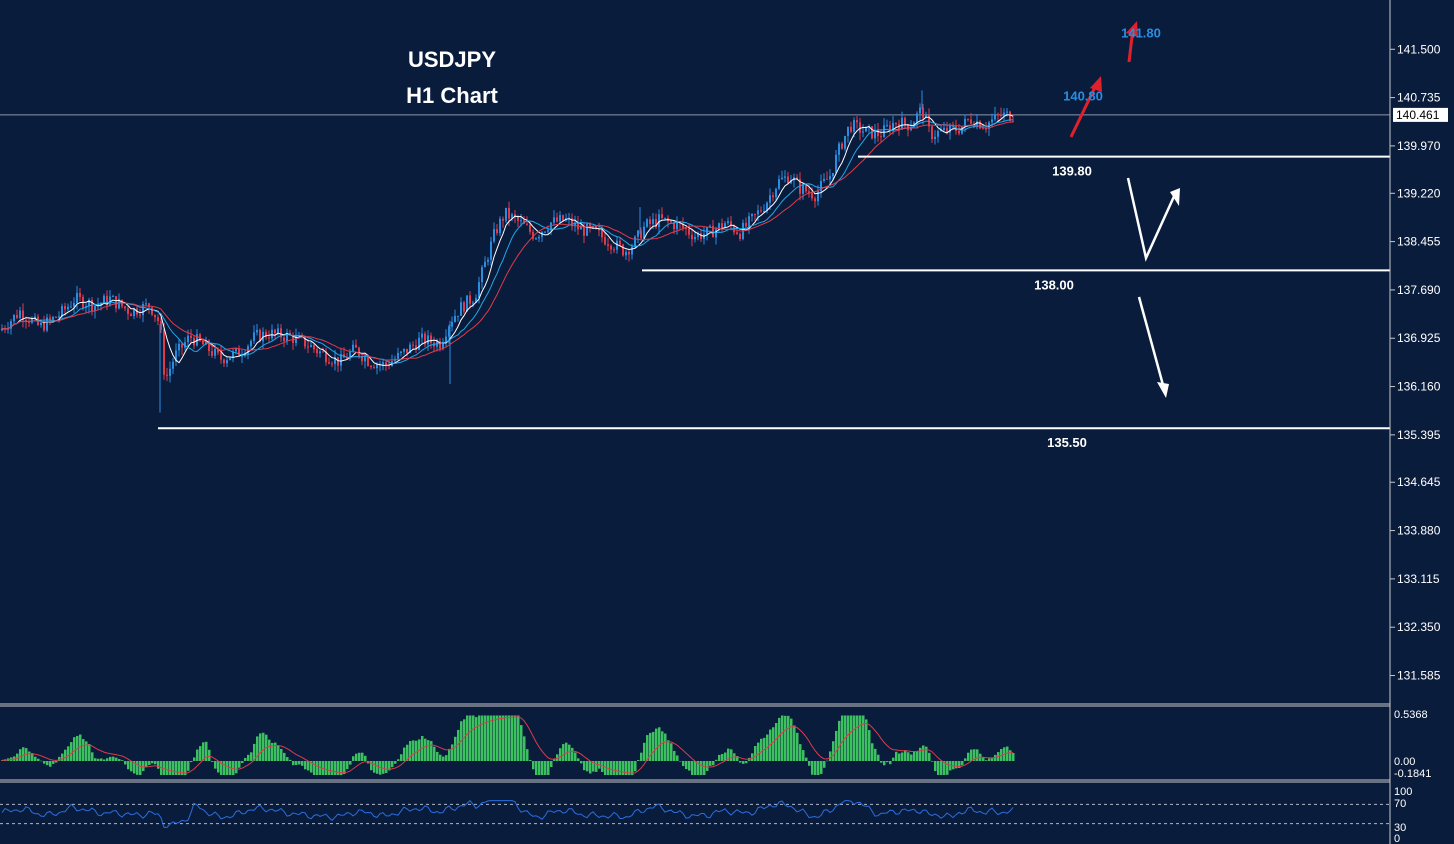 This screenshot has width=1454, height=844. What do you see at coordinates (1419, 146) in the screenshot?
I see `y-tick-label: 139.970` at bounding box center [1419, 146].